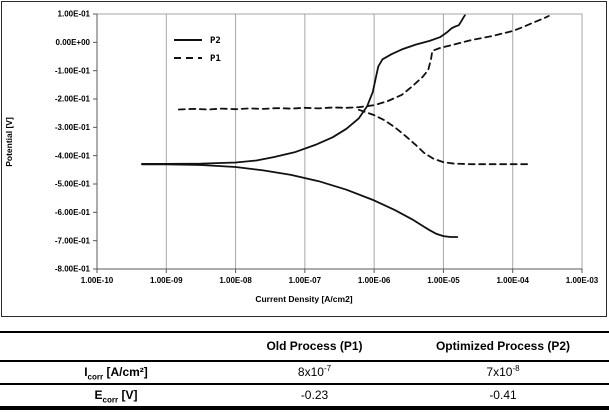  Describe the element at coordinates (166, 280) in the screenshot. I see `x-tick-label: 1.00E-09` at that location.